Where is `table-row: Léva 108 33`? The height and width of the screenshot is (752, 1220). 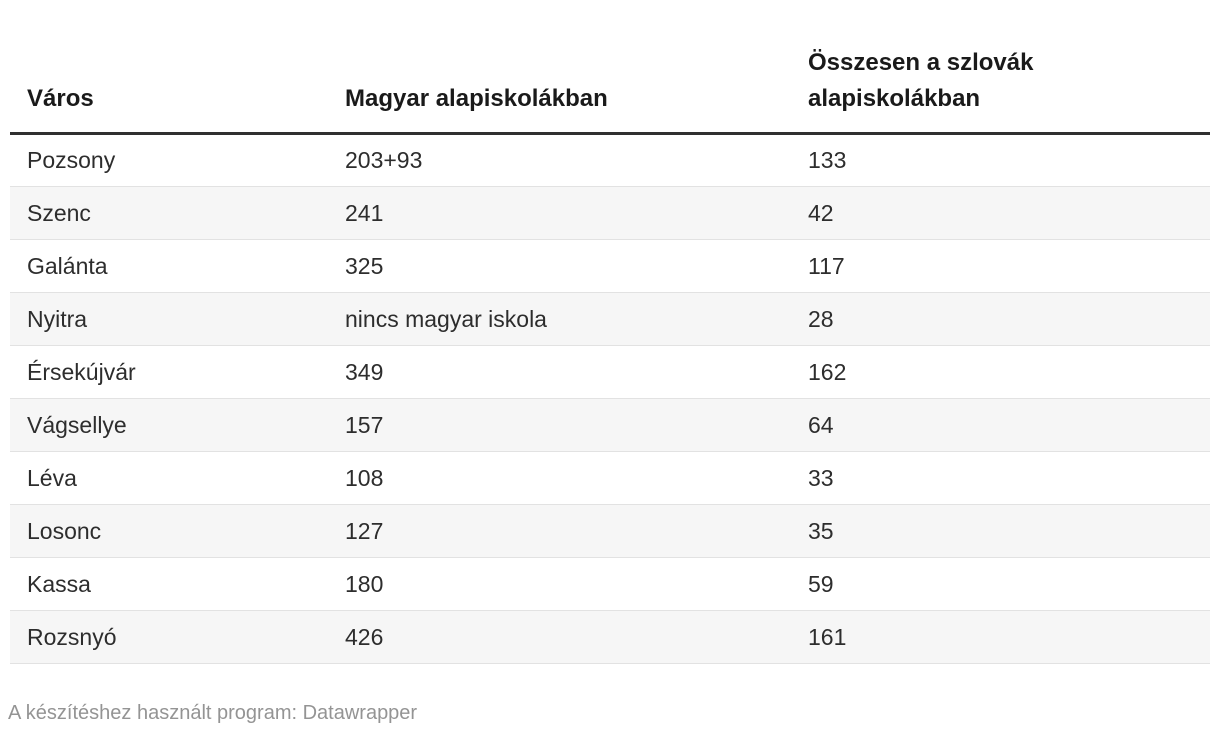 table-row: Léva 108 33 is located at coordinates (610, 478).